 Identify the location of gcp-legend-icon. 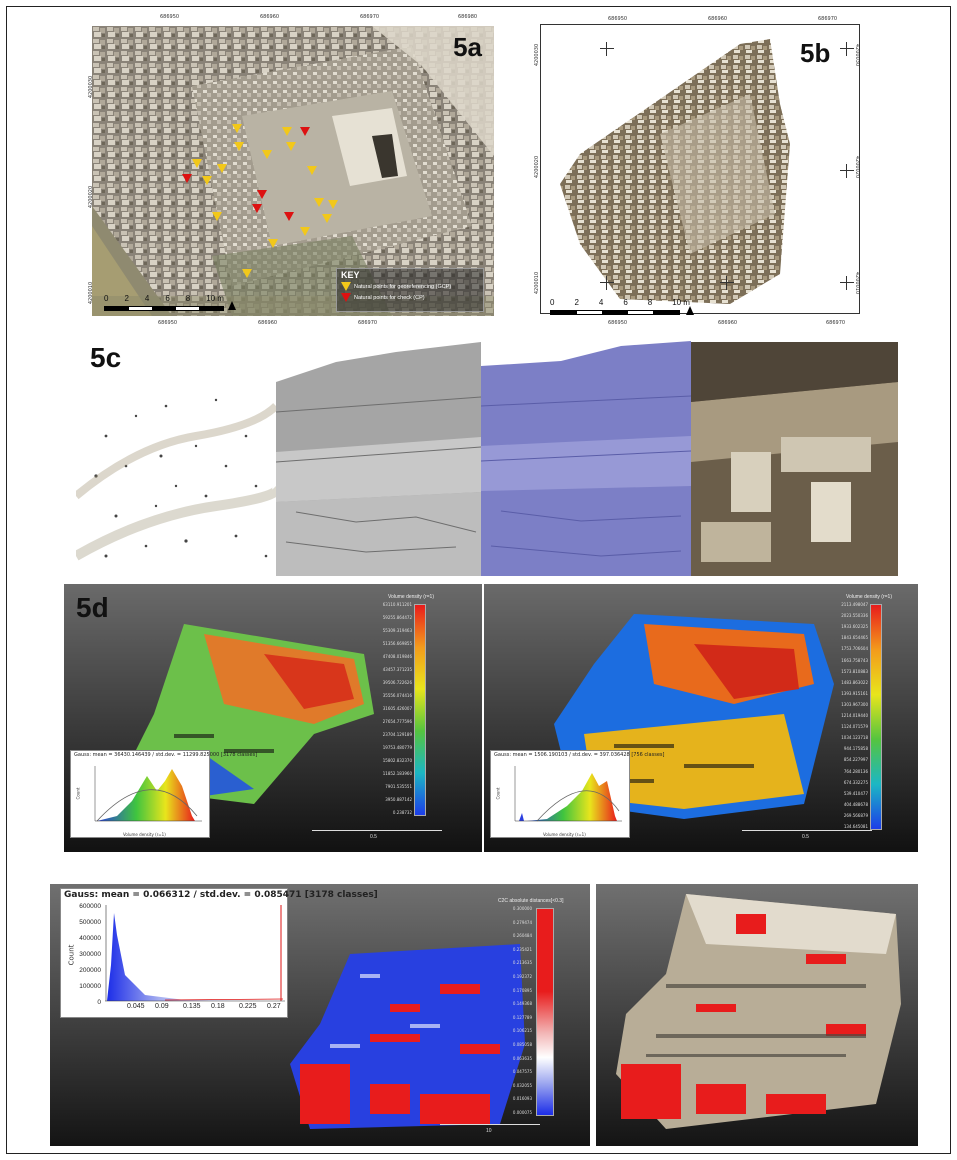
(346, 286).